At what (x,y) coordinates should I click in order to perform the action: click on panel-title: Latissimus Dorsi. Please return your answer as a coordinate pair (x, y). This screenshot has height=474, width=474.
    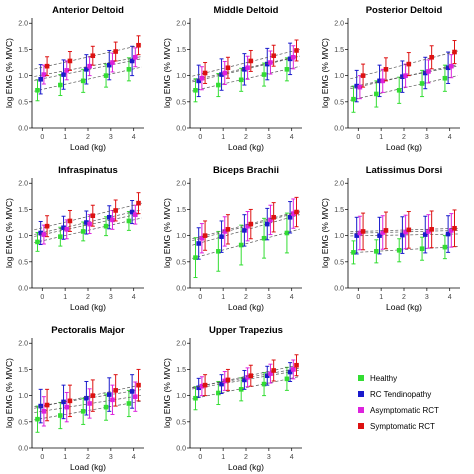
    Looking at the image, I should click on (404, 170).